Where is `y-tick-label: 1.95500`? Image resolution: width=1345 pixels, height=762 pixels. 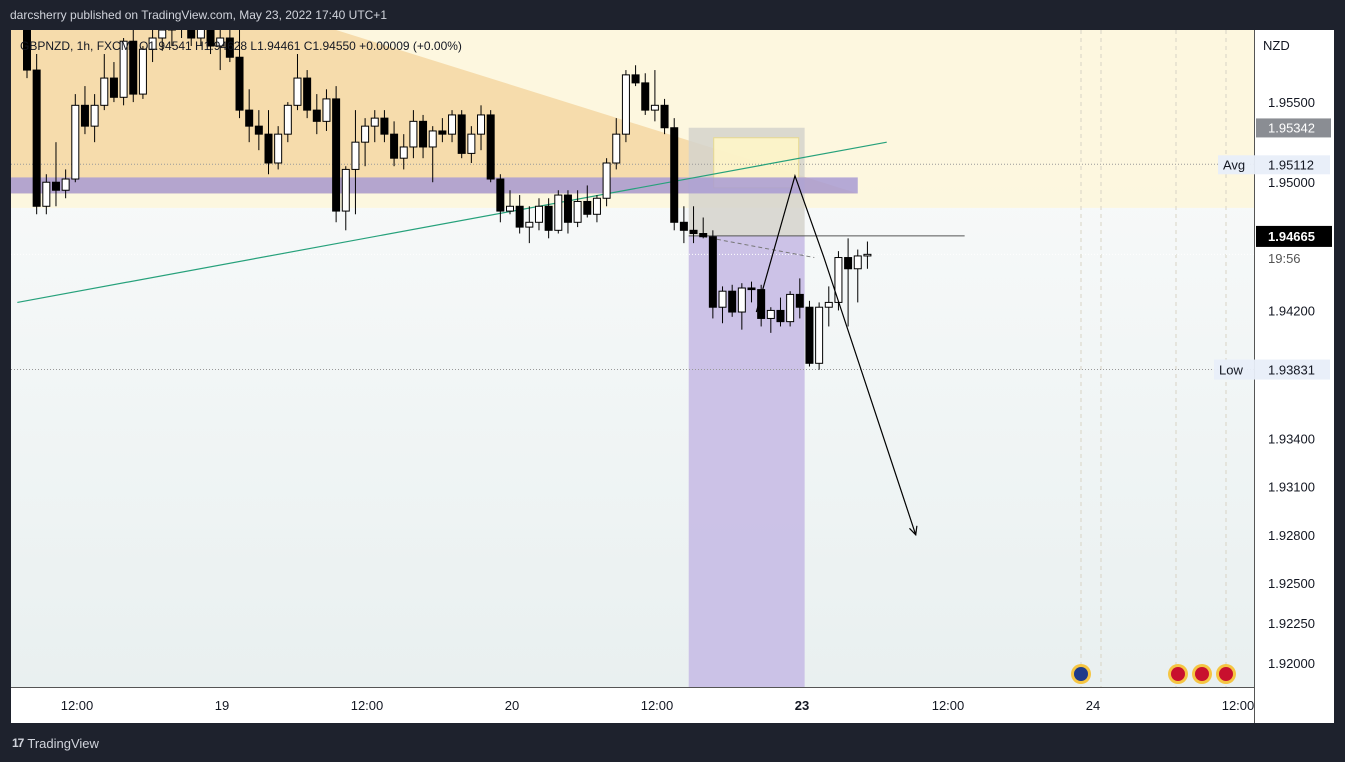
y-tick-label: 1.95500 is located at coordinates (1291, 102).